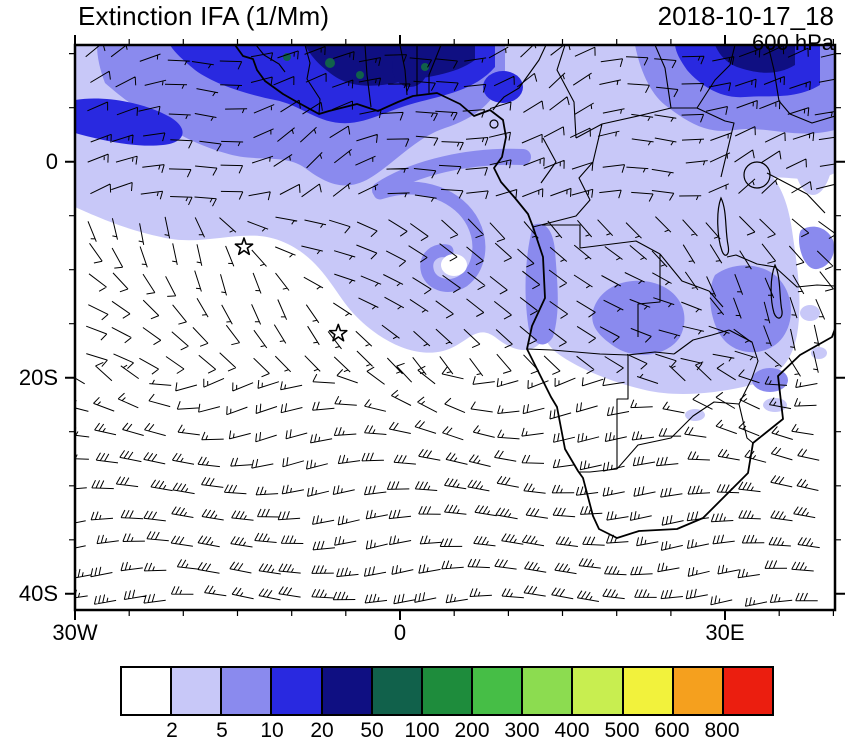 Image resolution: width=850 pixels, height=750 pixels. What do you see at coordinates (745, 16) in the screenshot?
I see `plot-datetime: 2018-10-17_18` at bounding box center [745, 16].